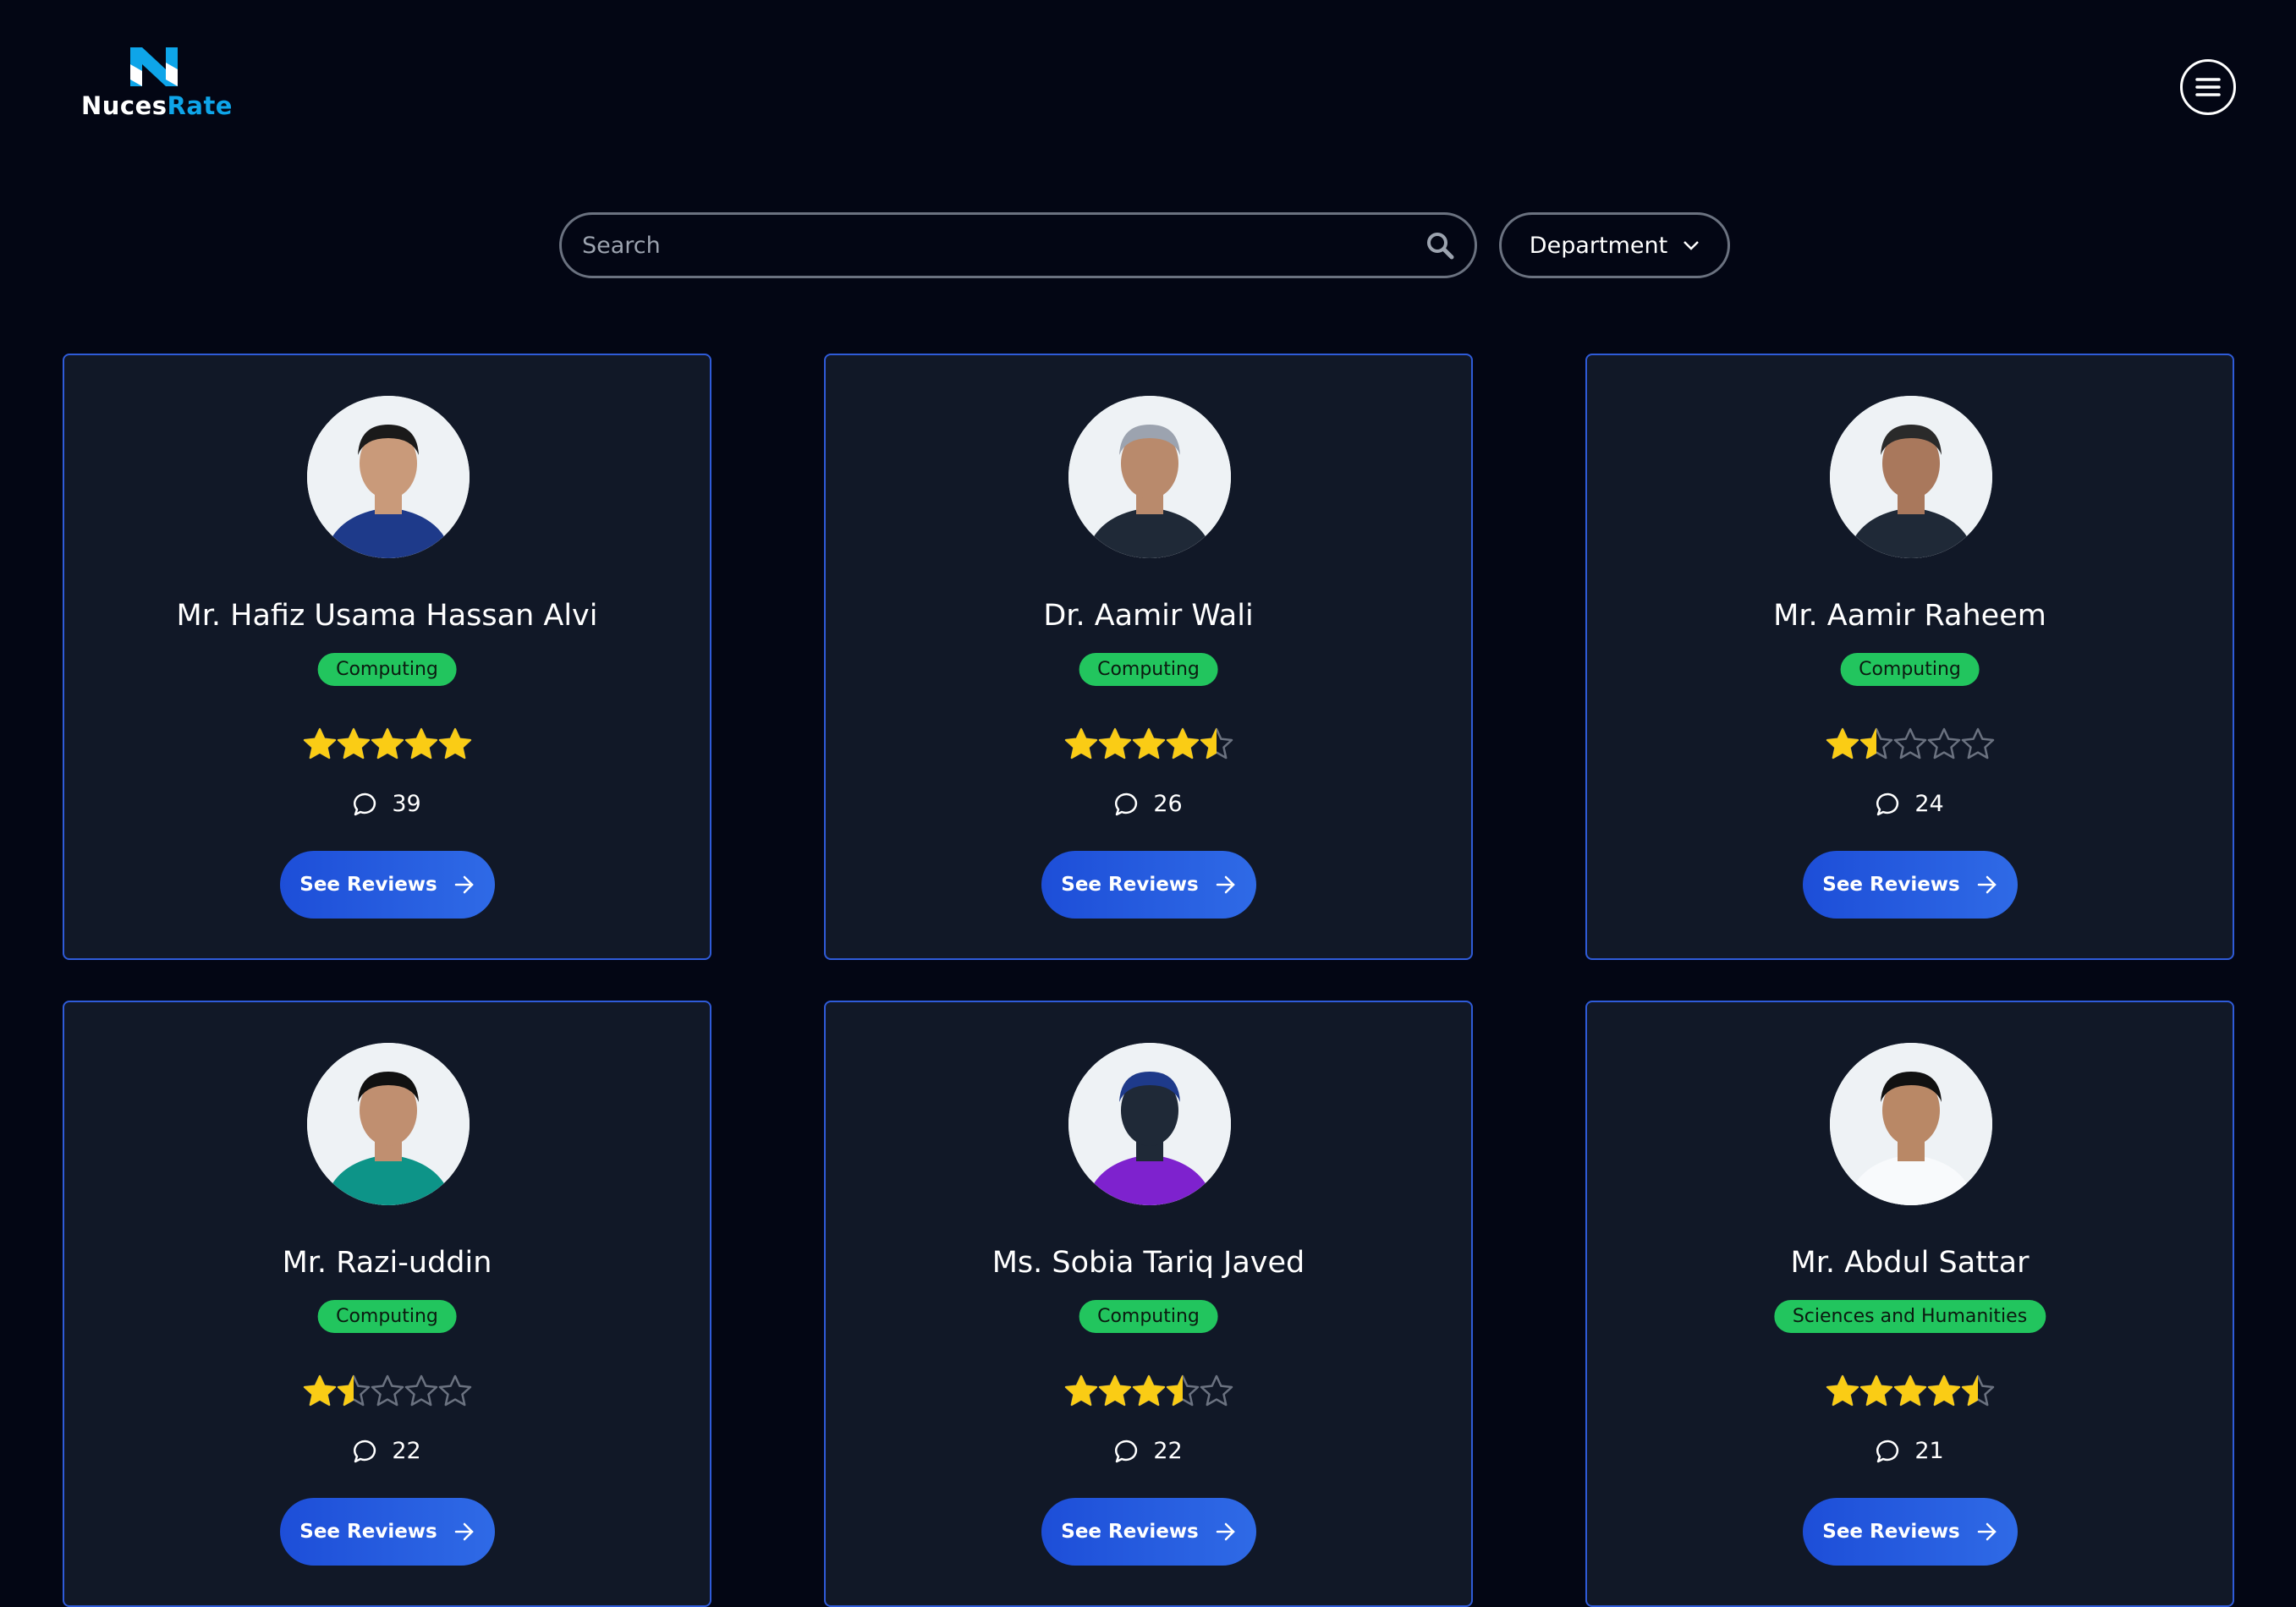 This screenshot has width=2296, height=1607. I want to click on search-input, so click(1003, 245).